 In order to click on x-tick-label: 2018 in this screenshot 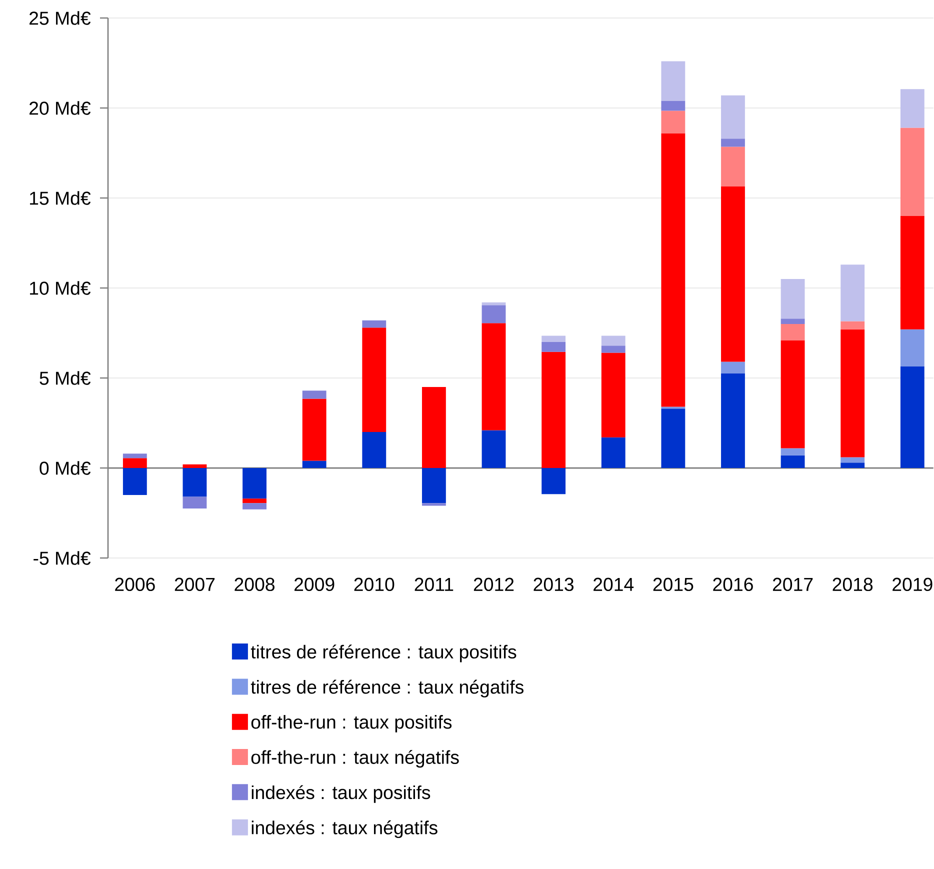, I will do `click(852, 585)`.